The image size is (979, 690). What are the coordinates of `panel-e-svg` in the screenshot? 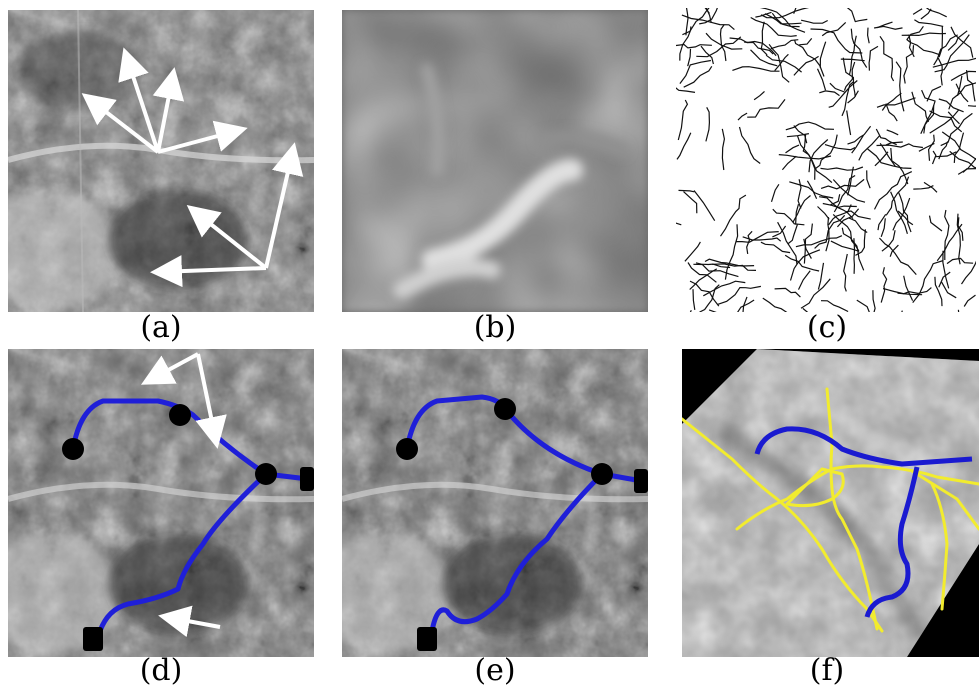 It's located at (495, 503).